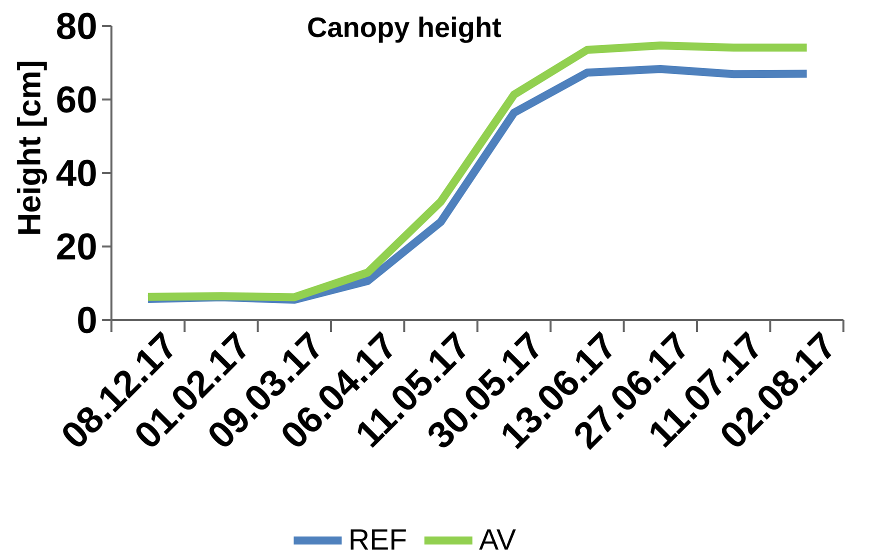 Image resolution: width=883 pixels, height=553 pixels. What do you see at coordinates (405, 29) in the screenshot?
I see `chart-title: Canopy height` at bounding box center [405, 29].